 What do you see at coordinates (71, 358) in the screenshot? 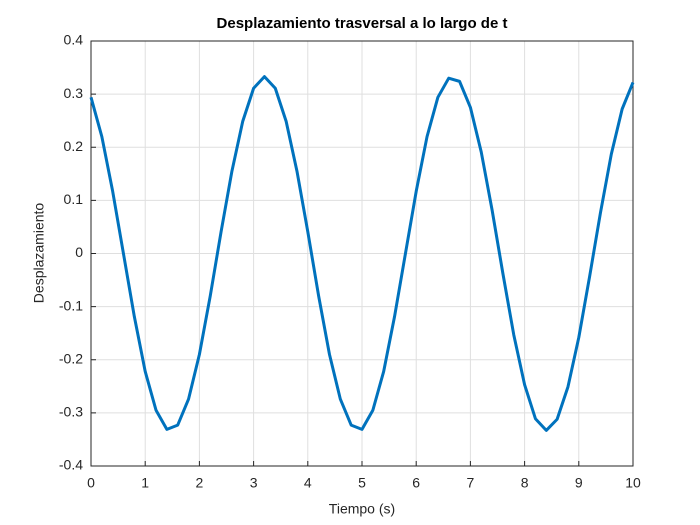
I see `y-tick-label: -0.2` at bounding box center [71, 358].